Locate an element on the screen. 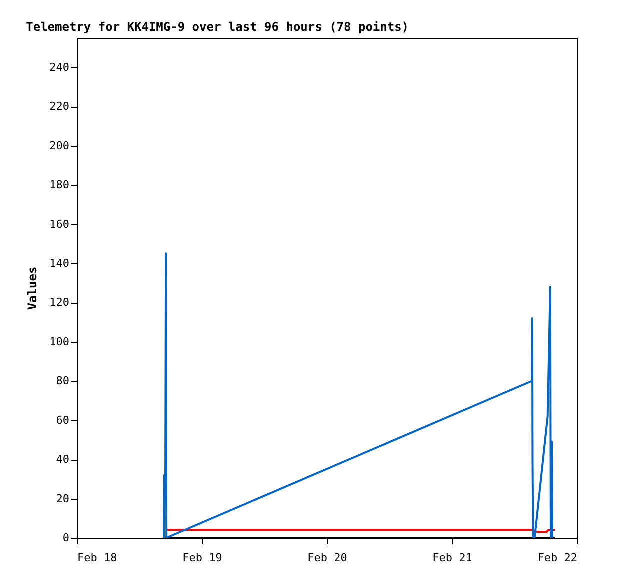 The width and height of the screenshot is (618, 579). y-tick-label: 240 is located at coordinates (60, 67).